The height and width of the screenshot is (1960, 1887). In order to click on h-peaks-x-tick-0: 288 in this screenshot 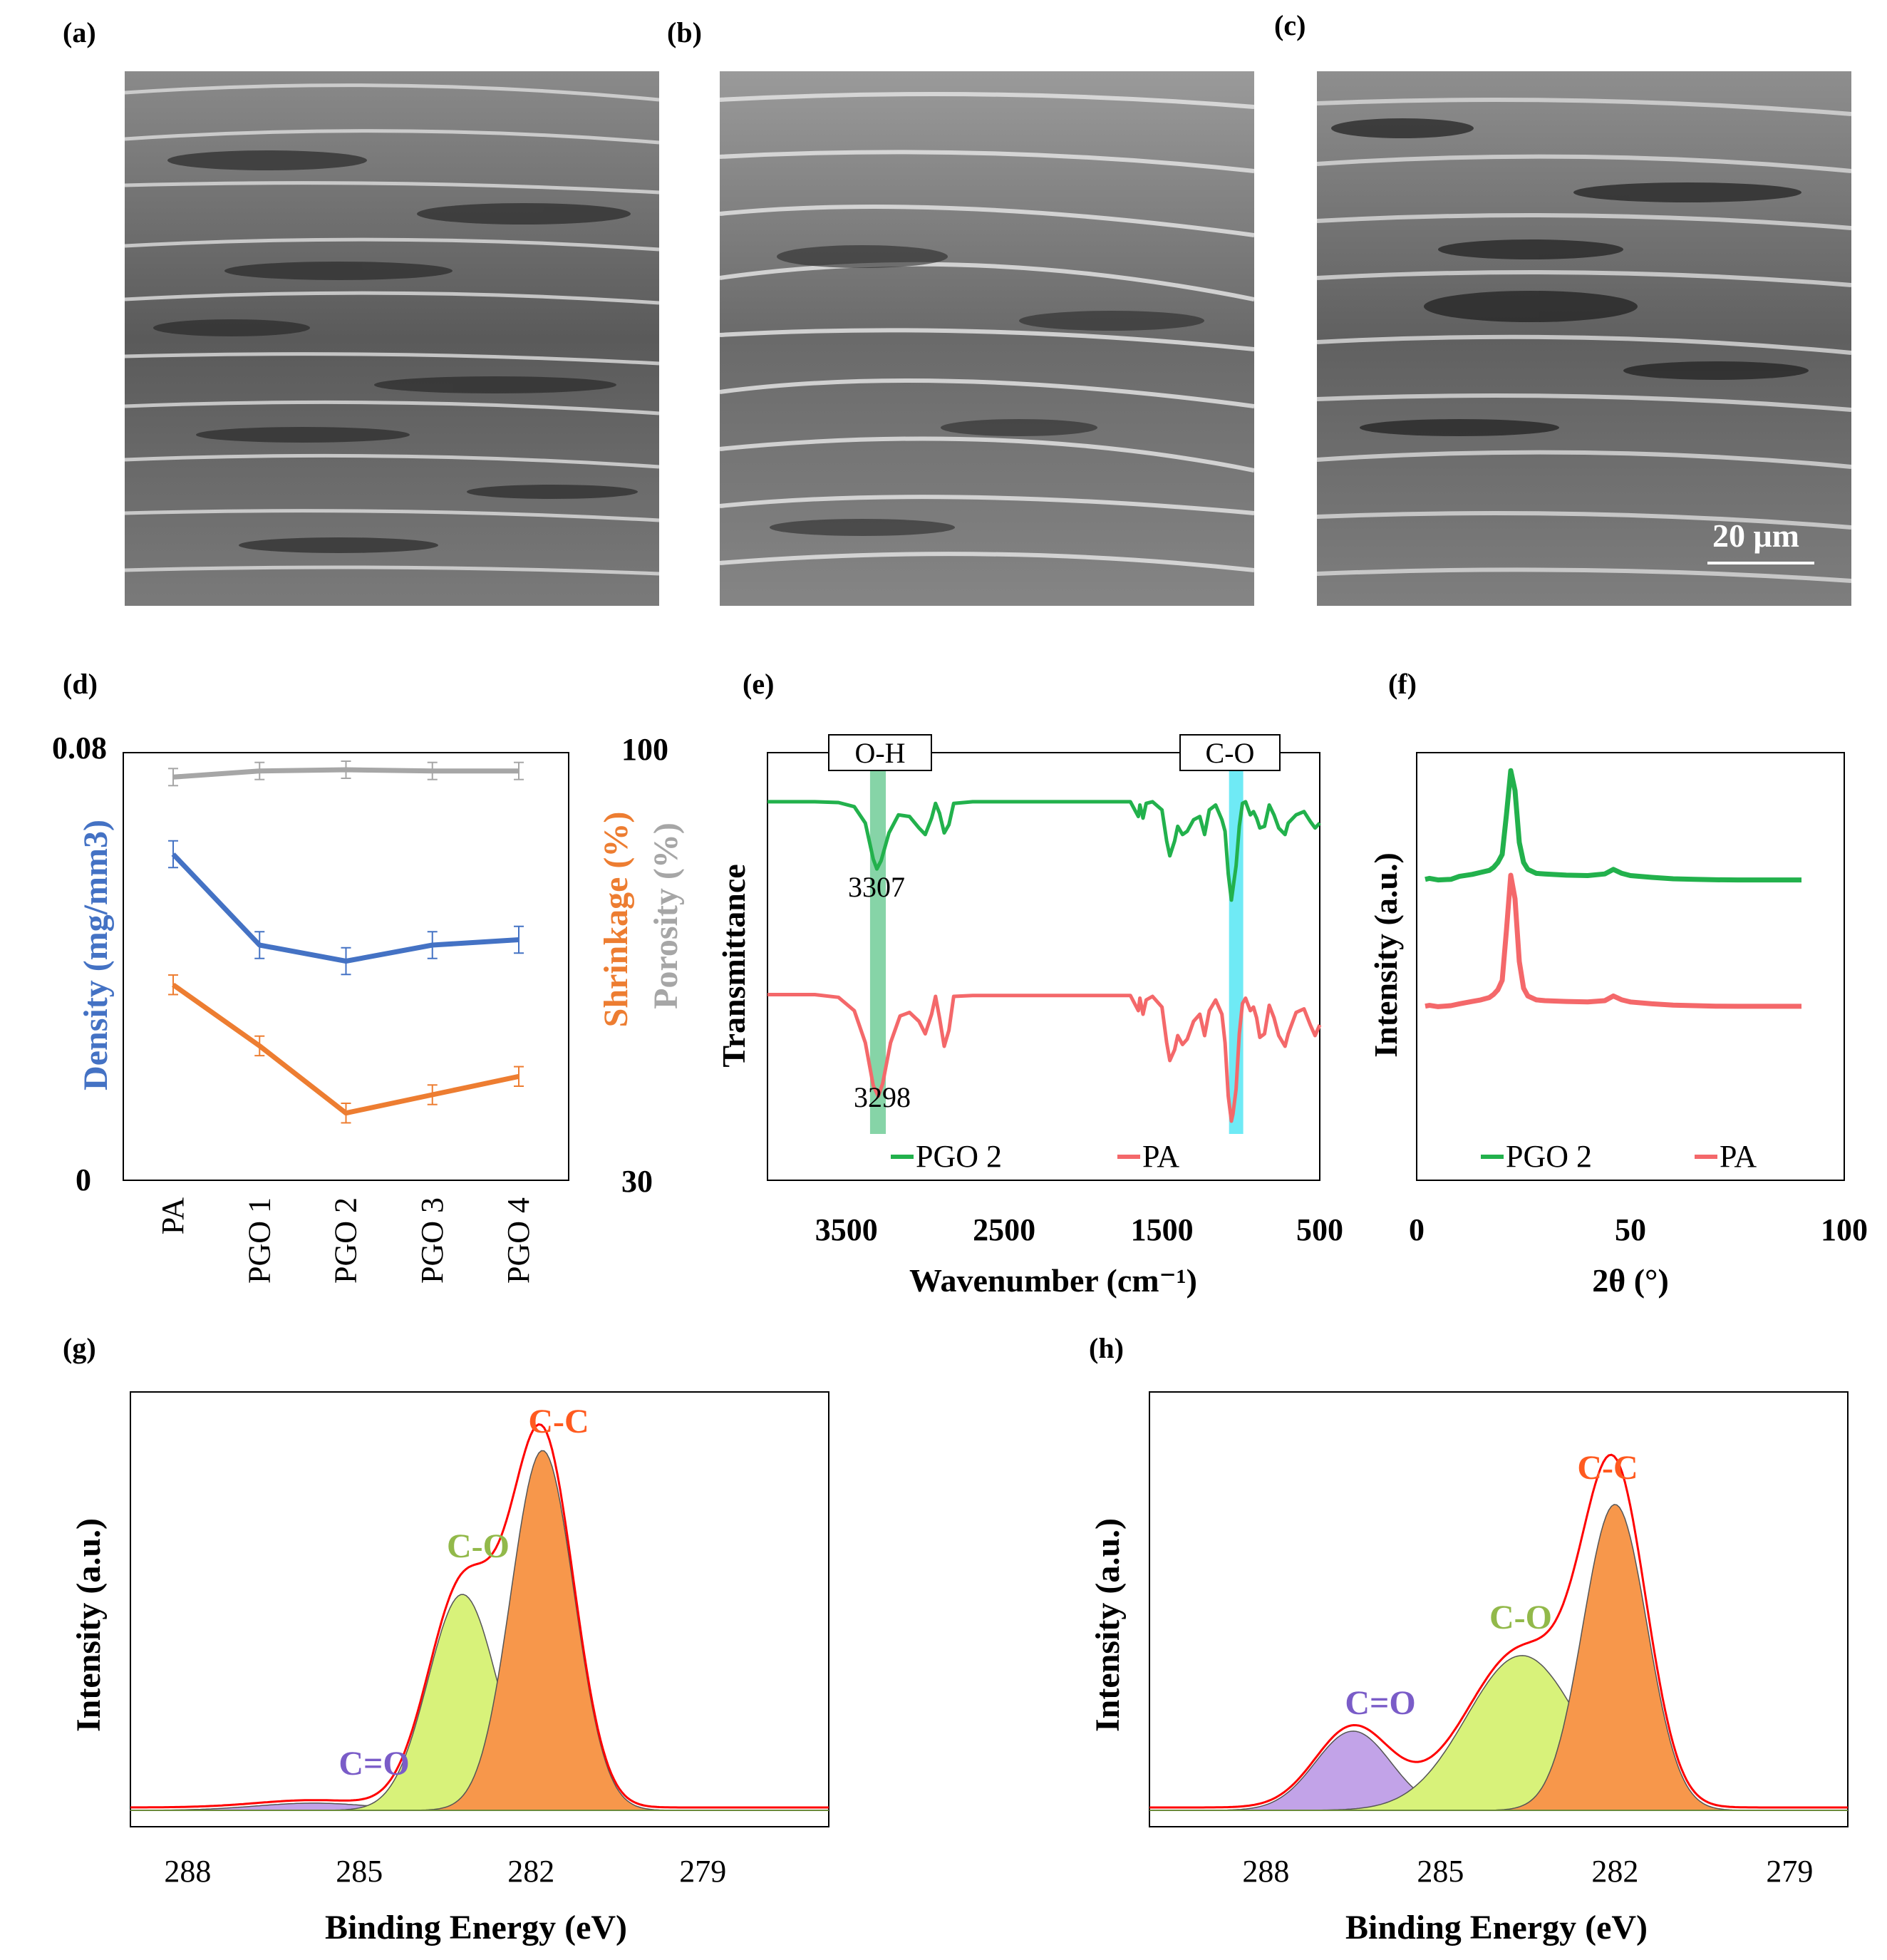, I will do `click(1266, 1871)`.